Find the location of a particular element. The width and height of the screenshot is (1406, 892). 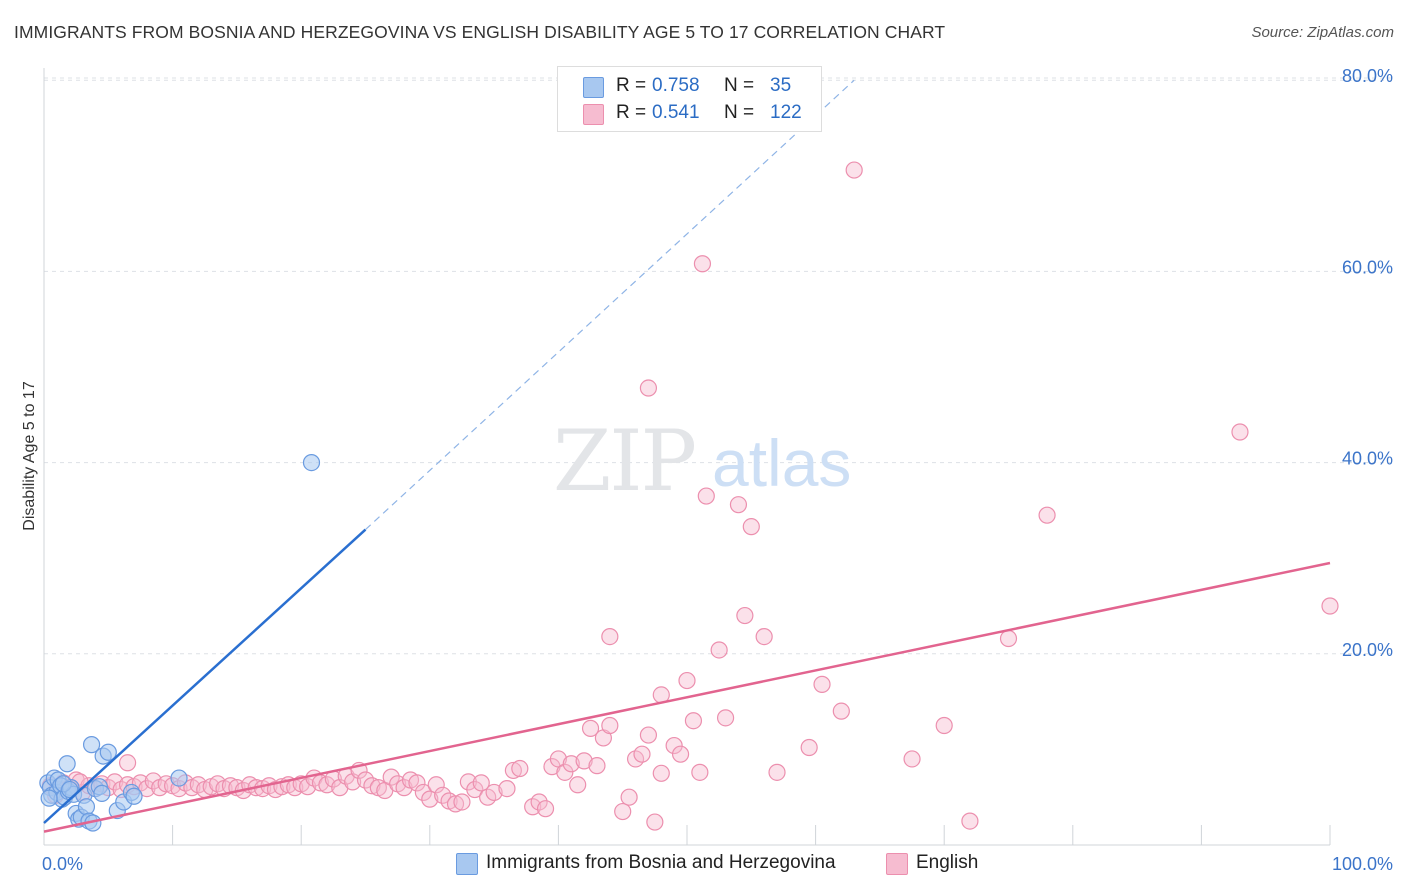

x-tick-label-max: 100.0% is located at coordinates (1362, 864).